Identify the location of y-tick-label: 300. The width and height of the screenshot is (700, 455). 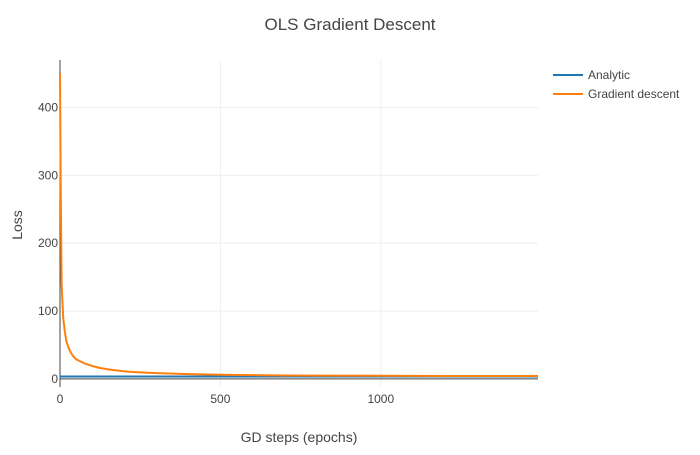
(48, 175).